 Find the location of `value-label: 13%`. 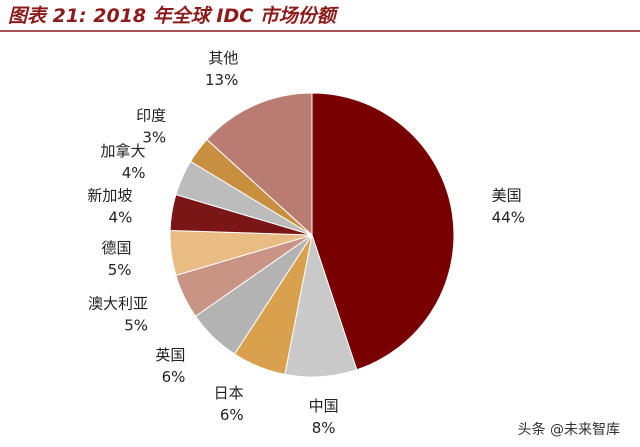

value-label: 13% is located at coordinates (221, 80).